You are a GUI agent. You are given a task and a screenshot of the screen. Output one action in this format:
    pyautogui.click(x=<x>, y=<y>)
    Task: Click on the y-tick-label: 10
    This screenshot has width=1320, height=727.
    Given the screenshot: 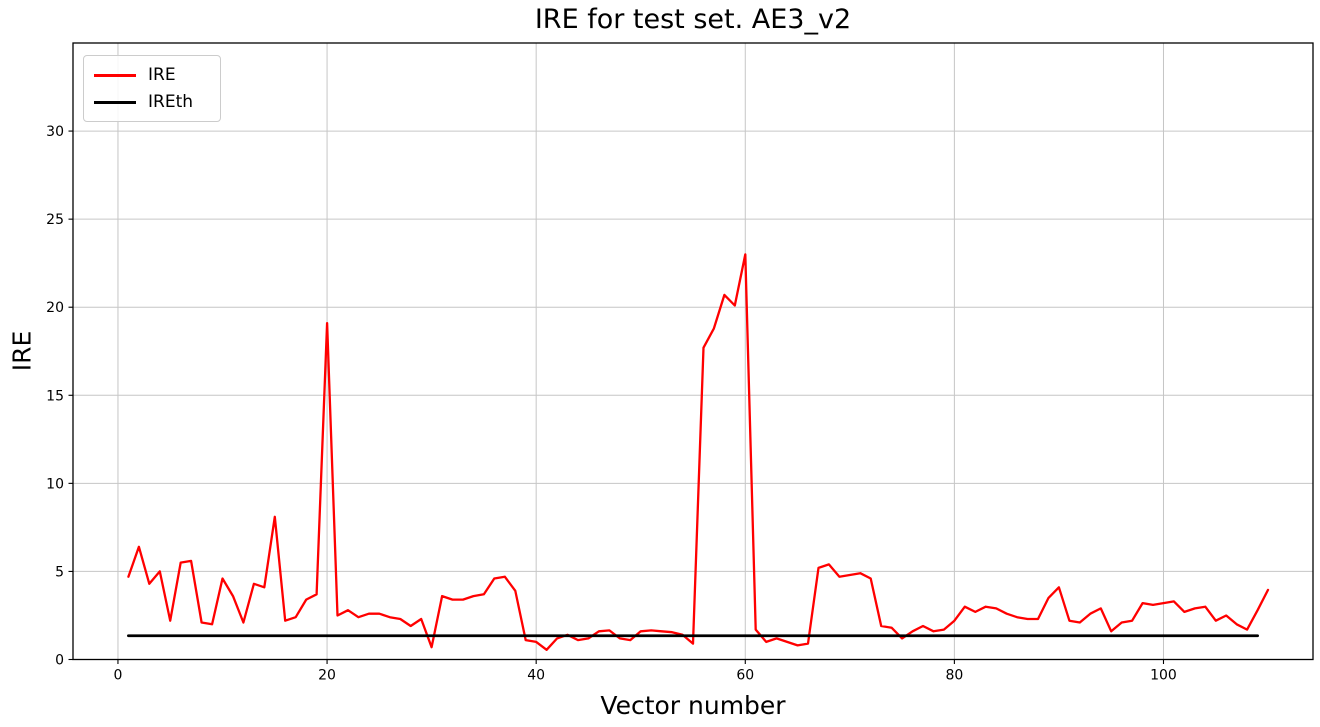 What is the action you would take?
    pyautogui.click(x=55, y=484)
    